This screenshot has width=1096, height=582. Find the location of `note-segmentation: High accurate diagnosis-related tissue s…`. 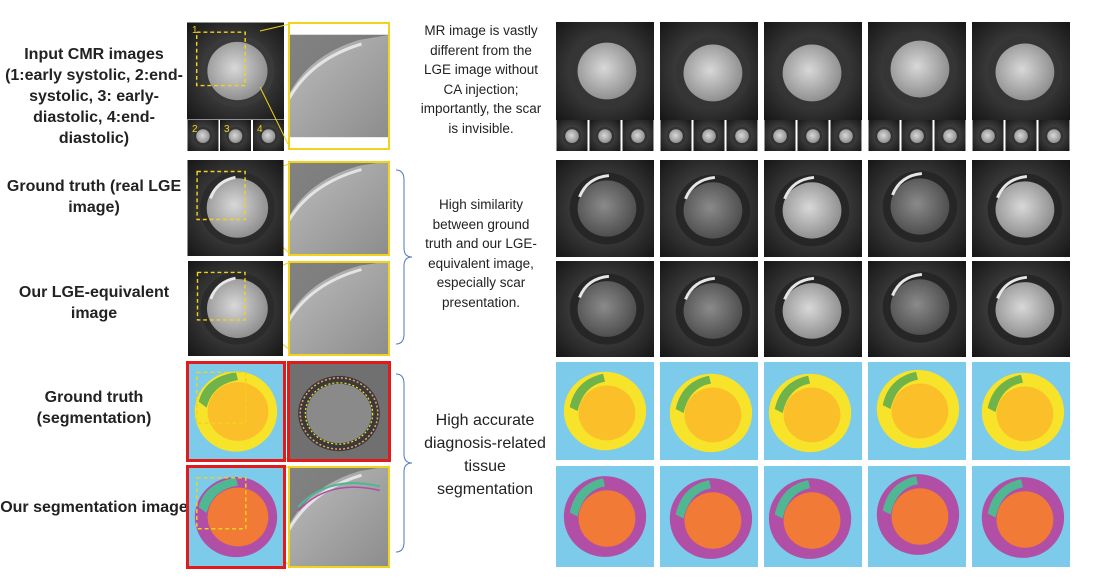

note-segmentation: High accurate diagnosis-related tissue s… is located at coordinates (485, 455).